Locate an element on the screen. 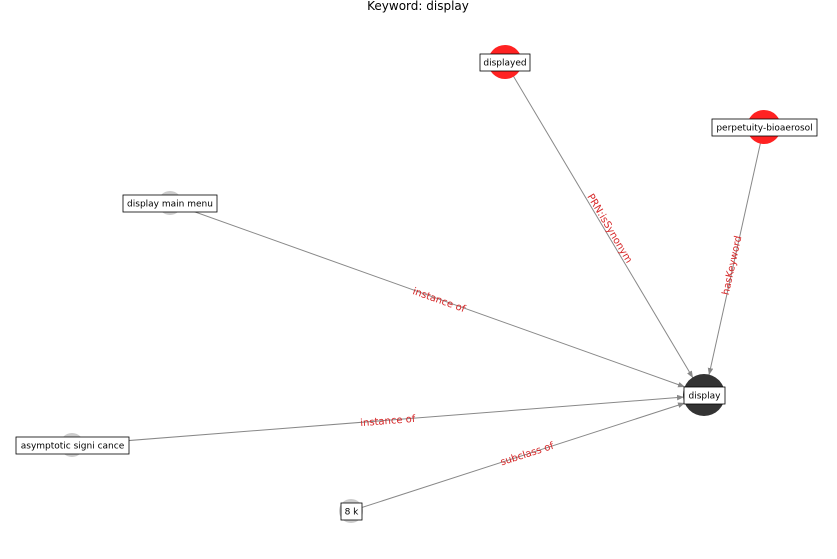 This screenshot has height=559, width=837. node-asymptotic-significance: asymptotic signi cance is located at coordinates (72, 445).